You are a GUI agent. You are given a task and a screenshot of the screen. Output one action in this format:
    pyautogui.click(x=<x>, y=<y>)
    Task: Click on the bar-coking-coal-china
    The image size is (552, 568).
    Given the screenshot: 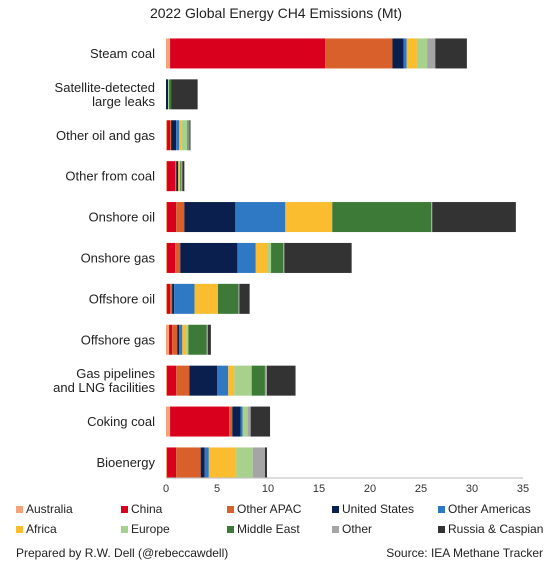 What is the action you would take?
    pyautogui.click(x=200, y=421)
    